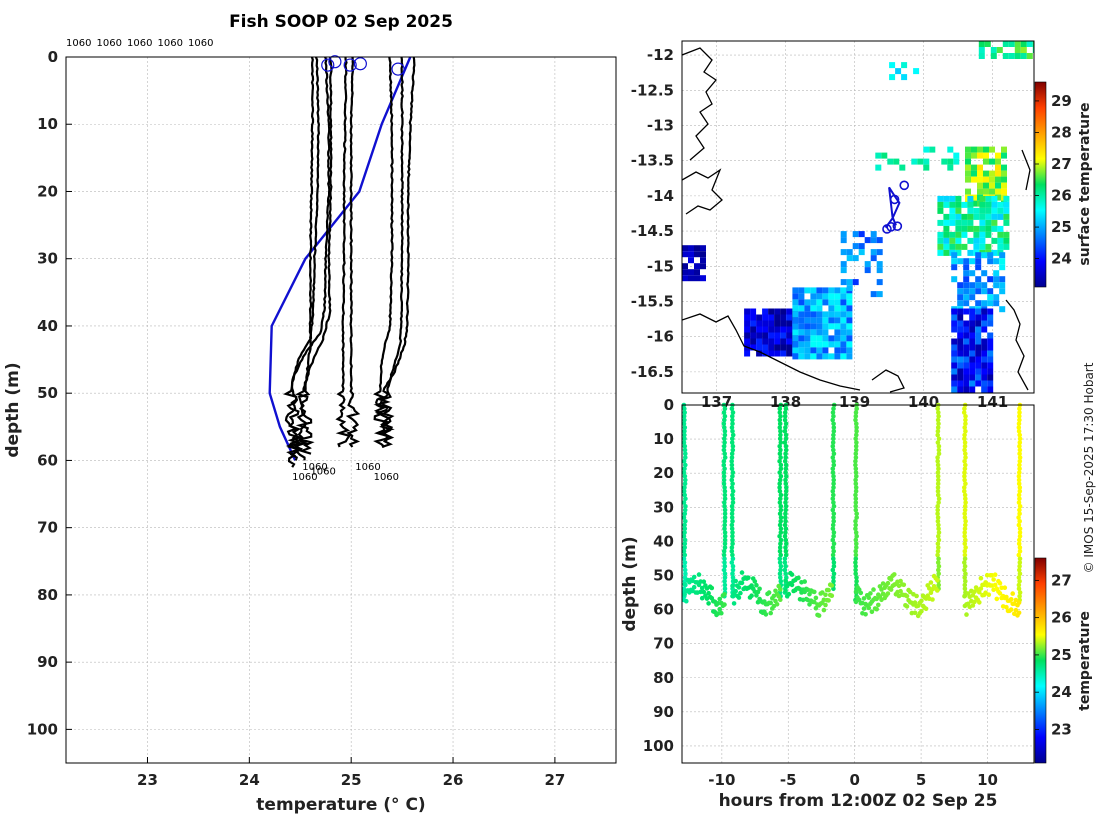  Describe the element at coordinates (785, 402) in the screenshot. I see `map-x-tick-label: 138` at that location.